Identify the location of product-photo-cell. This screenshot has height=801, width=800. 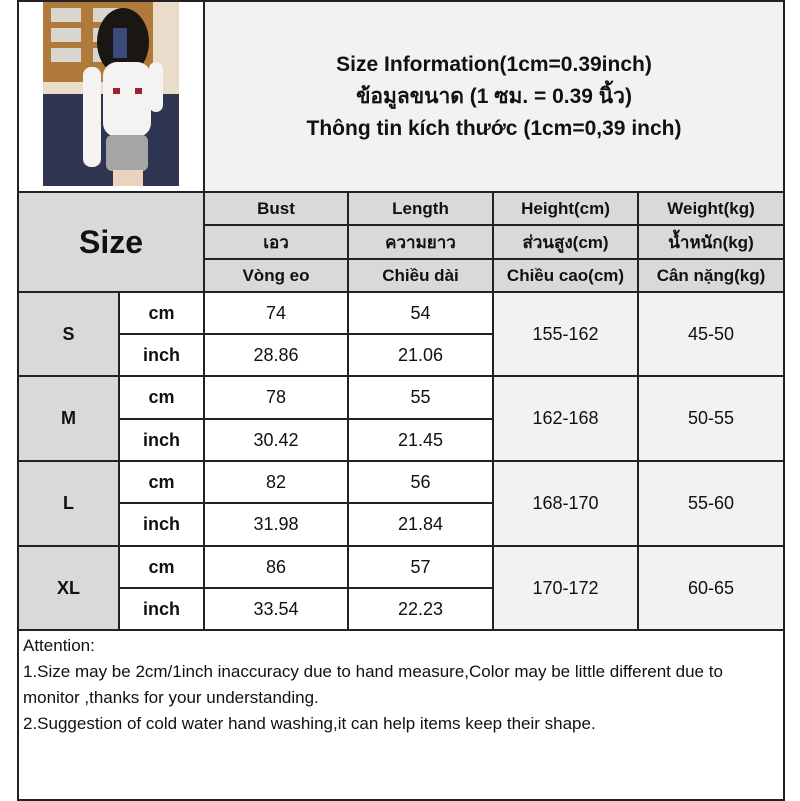
(111, 96).